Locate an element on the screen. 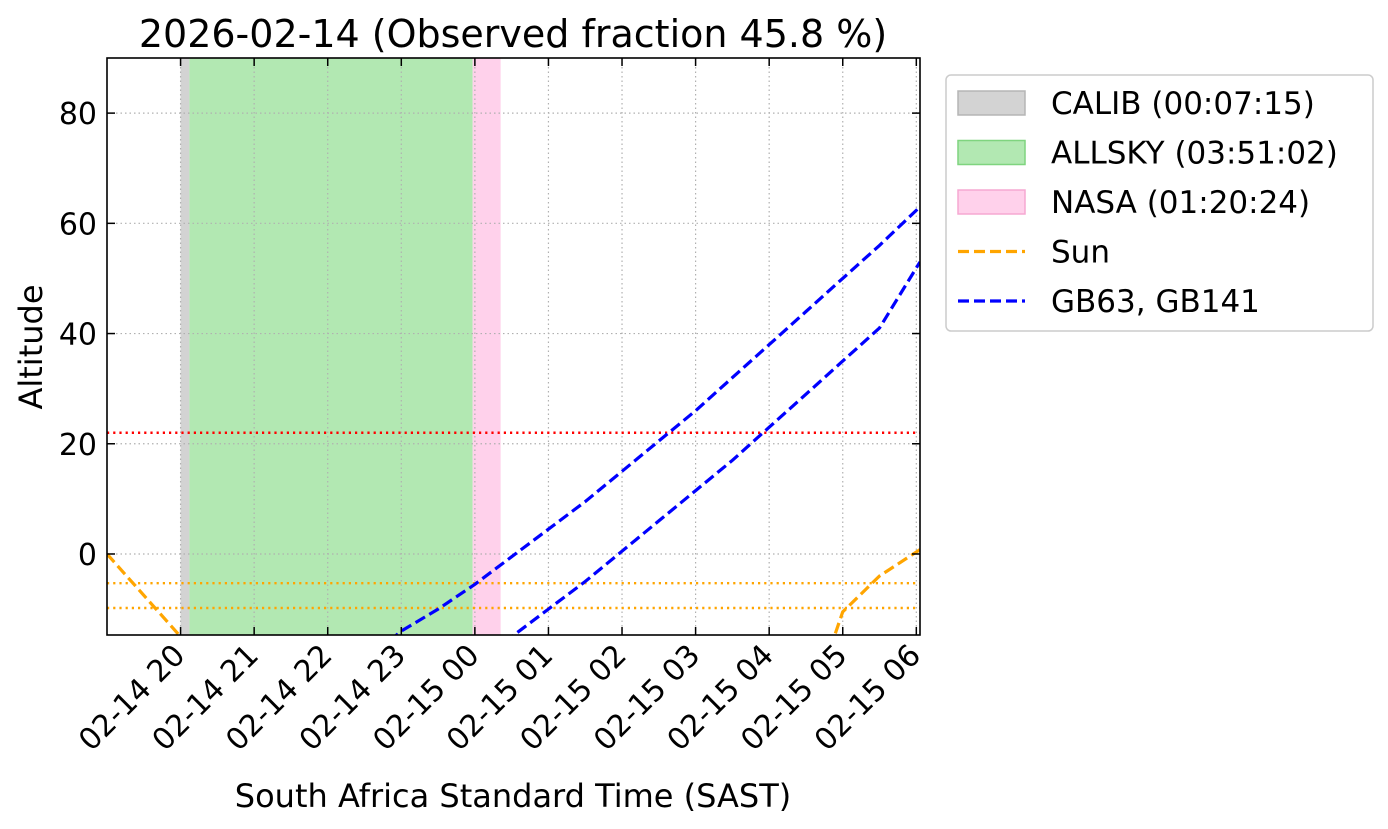 The height and width of the screenshot is (829, 1388). chart-title: 2026-02-14 (Observed fraction 45.8 %) is located at coordinates (513, 34).